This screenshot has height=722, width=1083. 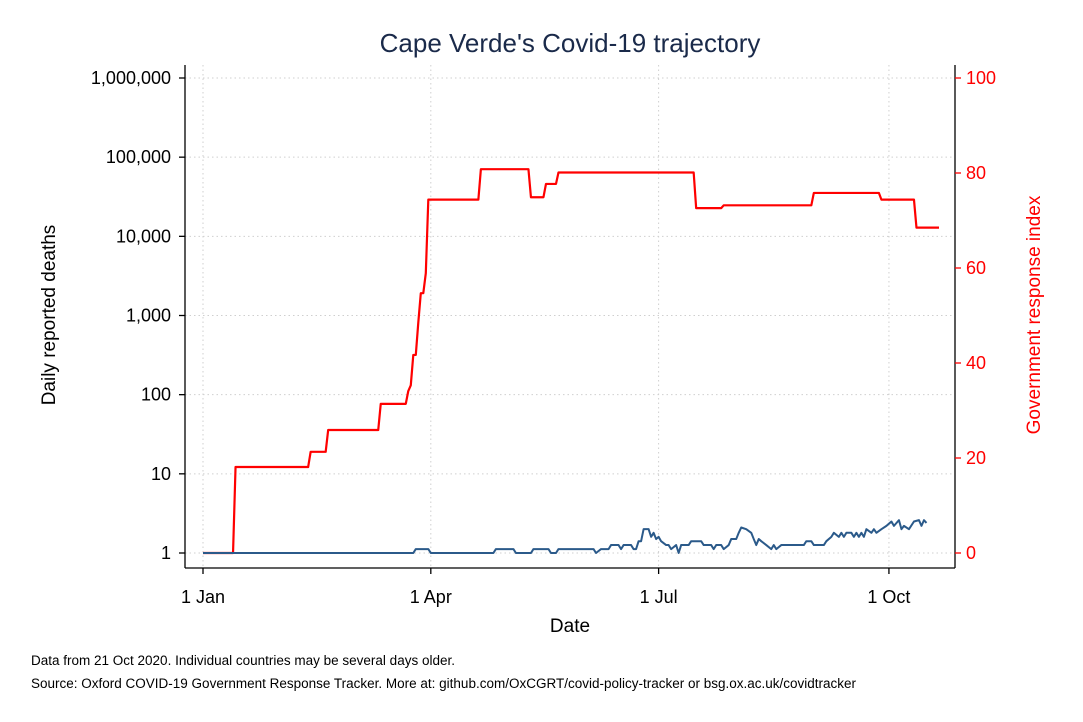 What do you see at coordinates (148, 316) in the screenshot?
I see `y-left-tick-label: 1,000` at bounding box center [148, 316].